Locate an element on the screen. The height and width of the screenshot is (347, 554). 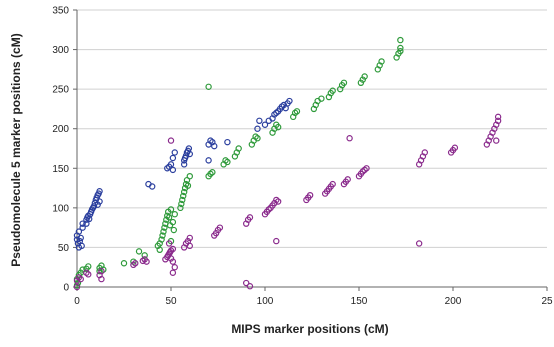
y-tick-label-4: 200 is located at coordinates (60, 129).